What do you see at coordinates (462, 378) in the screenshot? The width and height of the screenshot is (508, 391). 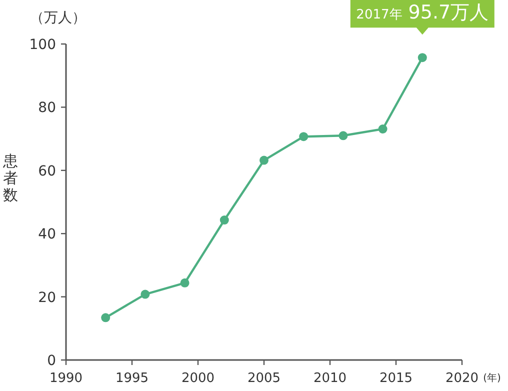 I see `x-tick-label: 2020` at bounding box center [462, 378].